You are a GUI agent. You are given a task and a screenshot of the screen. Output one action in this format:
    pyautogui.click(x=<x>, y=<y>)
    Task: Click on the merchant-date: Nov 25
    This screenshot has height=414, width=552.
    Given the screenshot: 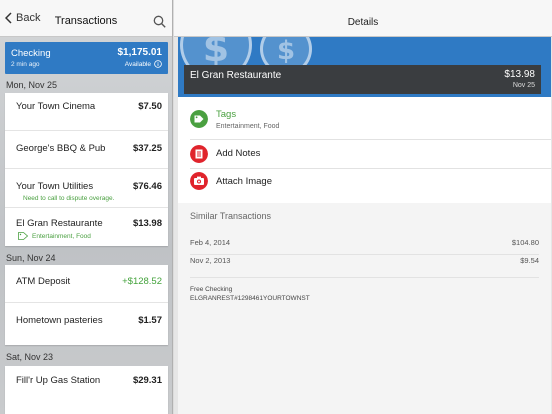 What is the action you would take?
    pyautogui.click(x=523, y=85)
    